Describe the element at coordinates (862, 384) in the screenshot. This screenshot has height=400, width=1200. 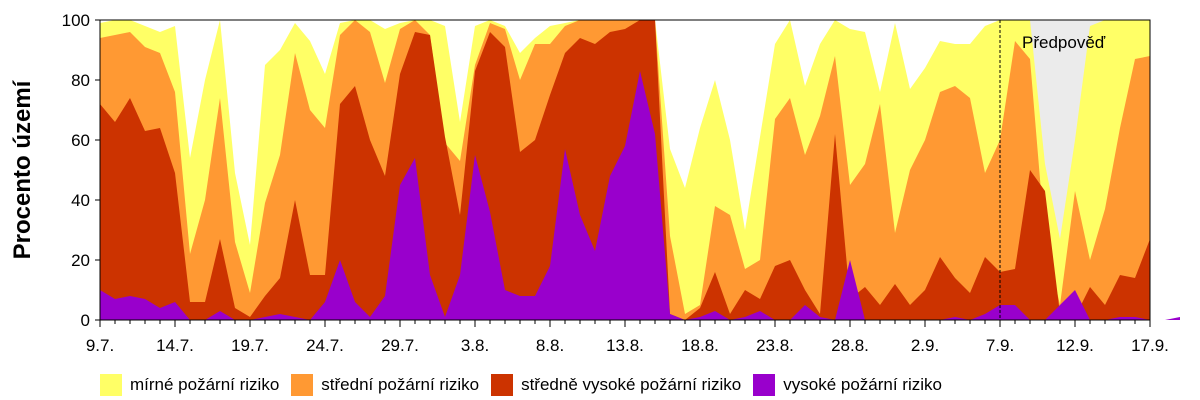
I see `legend-label: vysoké požární riziko` at that location.